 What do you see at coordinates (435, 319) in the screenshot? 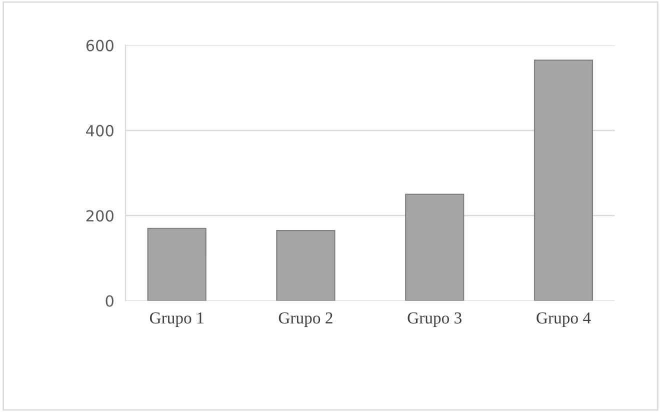
I see `x-tick-label: Grupo 3` at bounding box center [435, 319].